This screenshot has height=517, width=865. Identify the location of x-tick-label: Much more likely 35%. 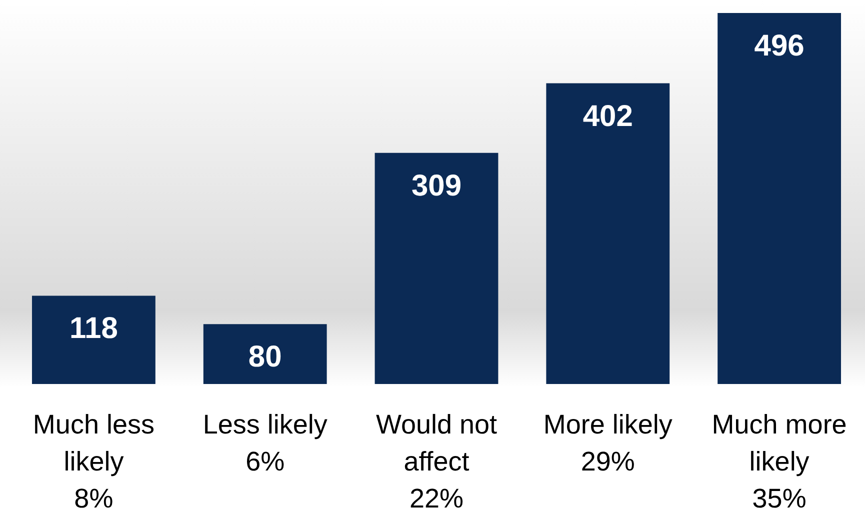
(779, 462).